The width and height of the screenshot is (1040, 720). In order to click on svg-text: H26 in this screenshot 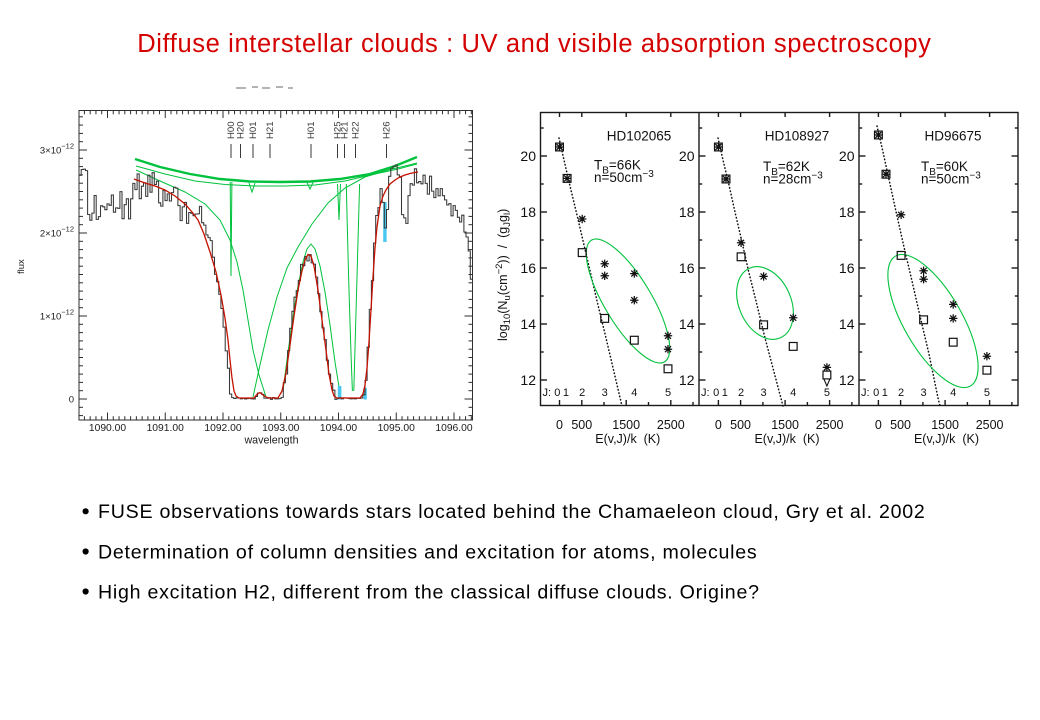, I will do `click(387, 130)`.